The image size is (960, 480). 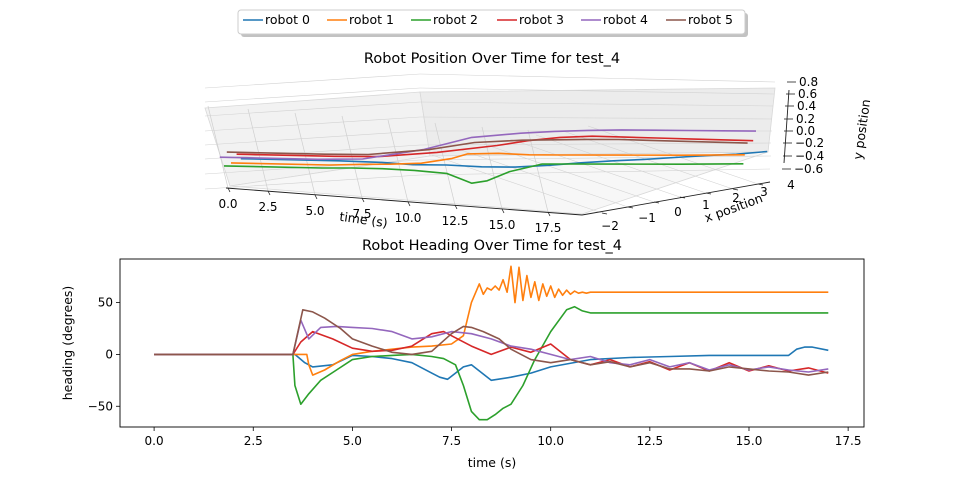 I want to click on heading-x-tick-label: 2.5, so click(x=253, y=441).